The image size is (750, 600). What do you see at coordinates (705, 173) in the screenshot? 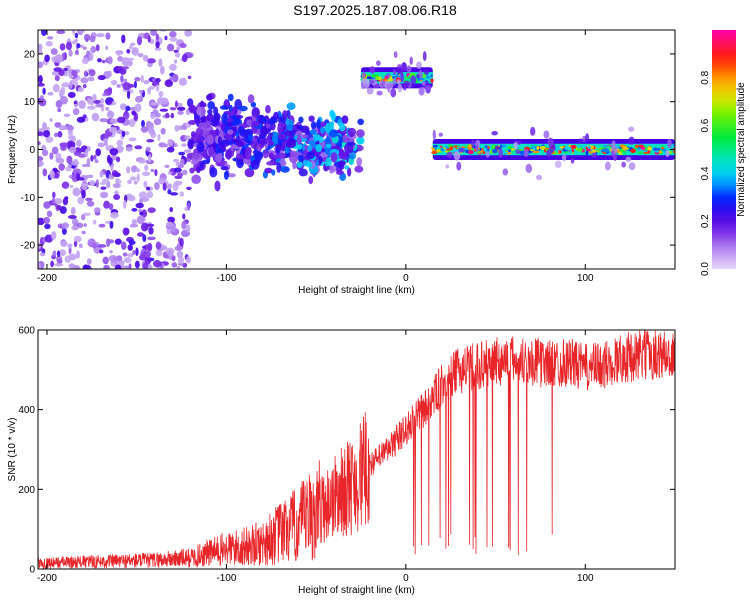
I see `colorbar-tick-label: 0.4` at bounding box center [705, 173].